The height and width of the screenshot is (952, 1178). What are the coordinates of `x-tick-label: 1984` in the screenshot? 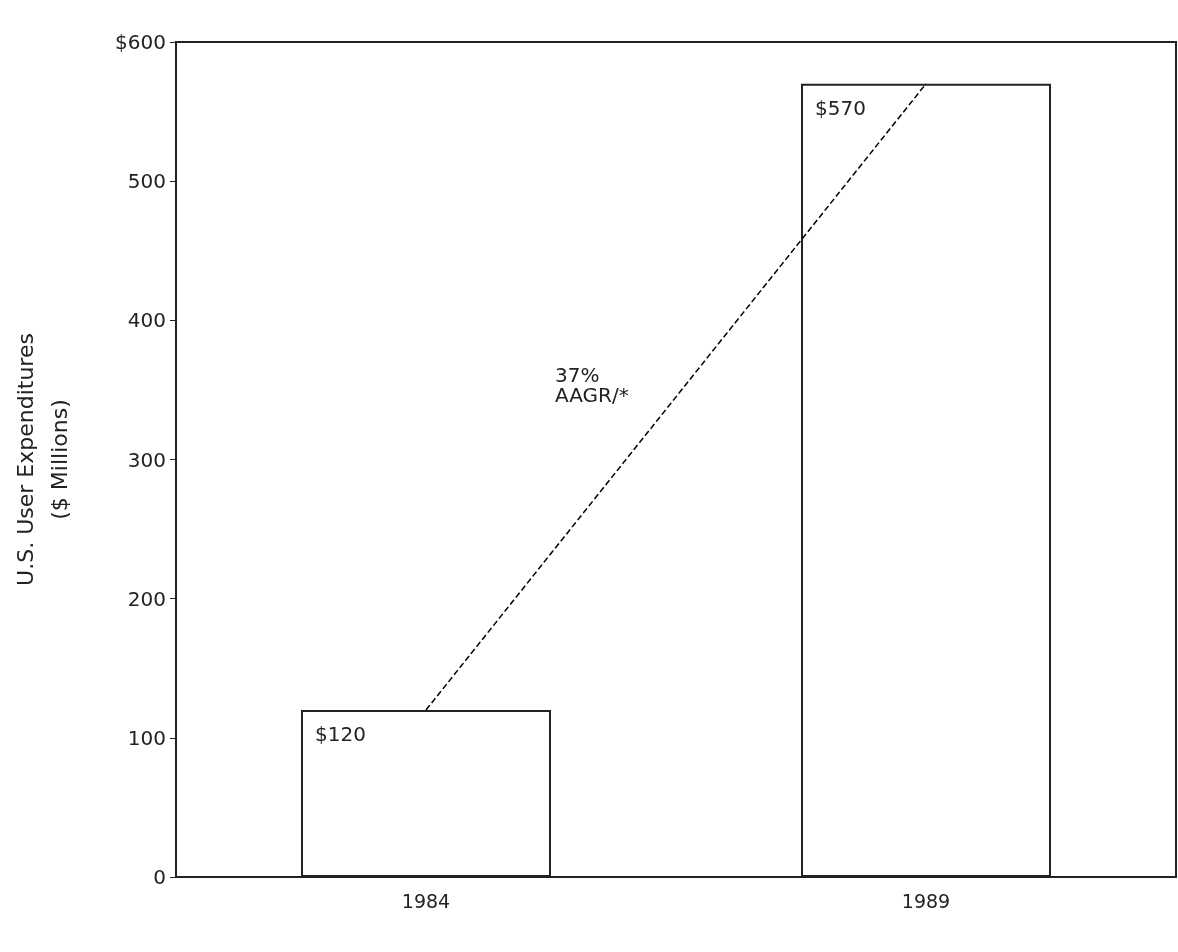 It's located at (426, 900).